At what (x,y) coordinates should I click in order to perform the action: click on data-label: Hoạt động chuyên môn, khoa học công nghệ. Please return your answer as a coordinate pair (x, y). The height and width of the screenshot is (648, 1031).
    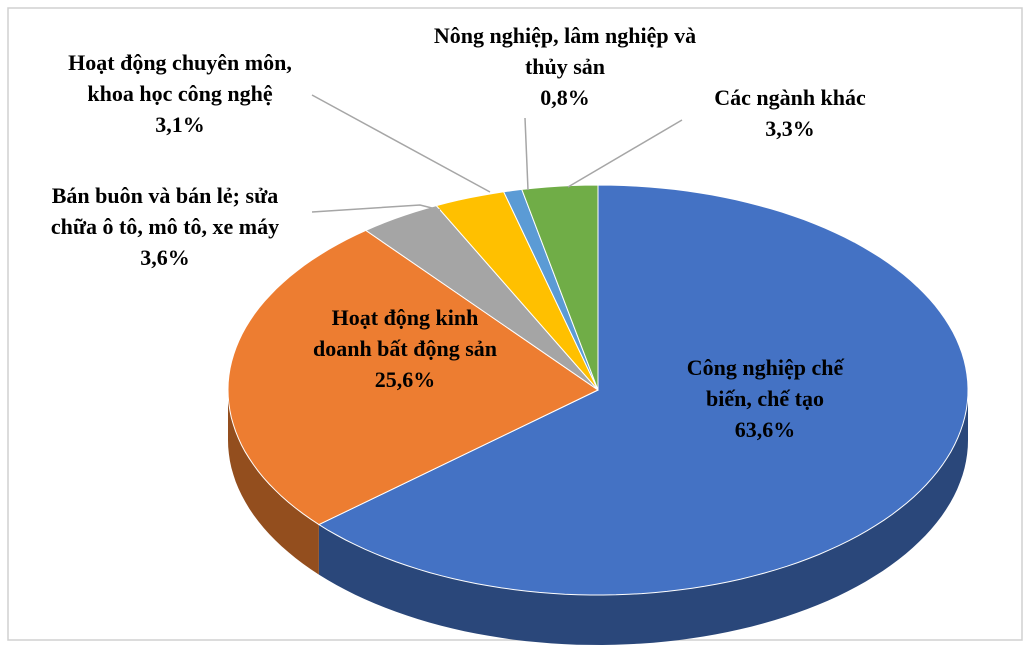
    Looking at the image, I should click on (180, 78).